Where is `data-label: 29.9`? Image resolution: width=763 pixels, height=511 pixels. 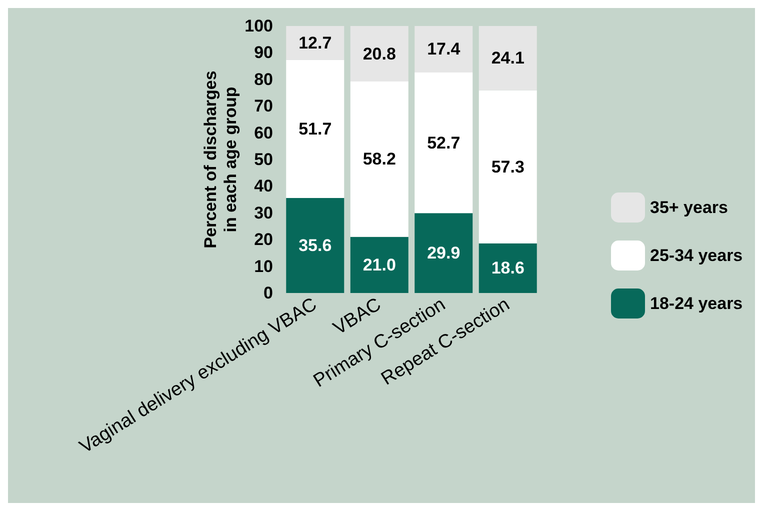 data-label: 29.9 is located at coordinates (443, 253).